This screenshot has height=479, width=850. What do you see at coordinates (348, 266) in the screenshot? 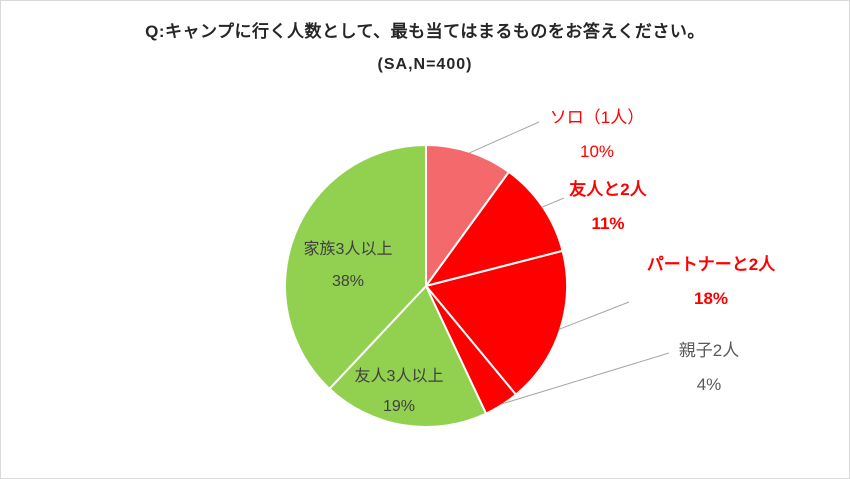
I see `pie-label-family-group: 家族3人以上 38%` at bounding box center [348, 266].